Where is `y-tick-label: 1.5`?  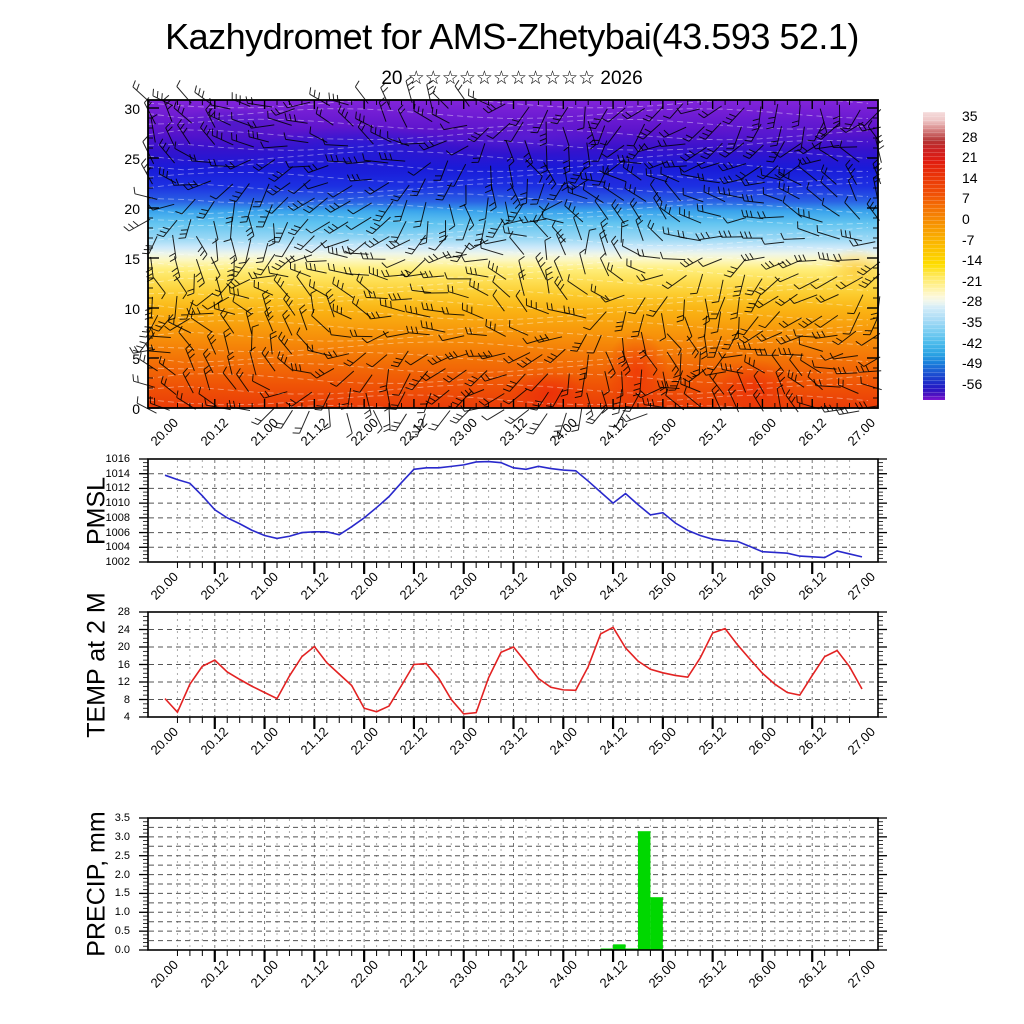
y-tick-label: 1.5 is located at coordinates (122, 893).